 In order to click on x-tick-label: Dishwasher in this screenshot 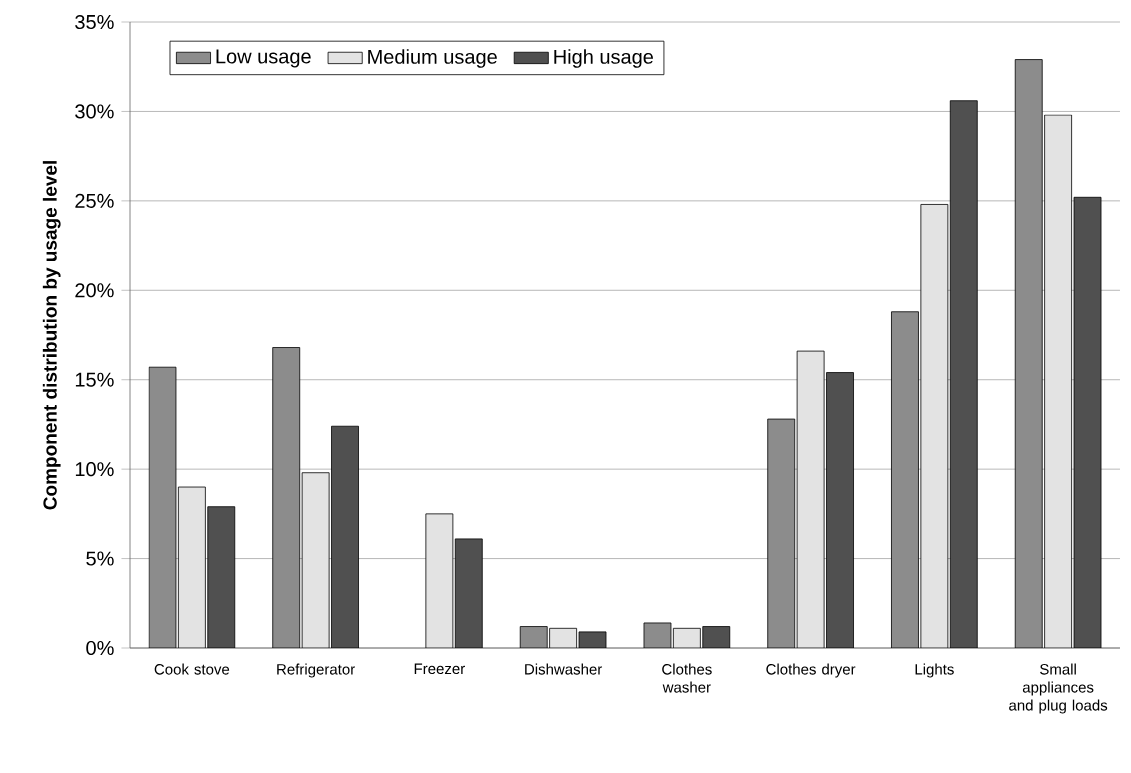, I will do `click(564, 669)`.